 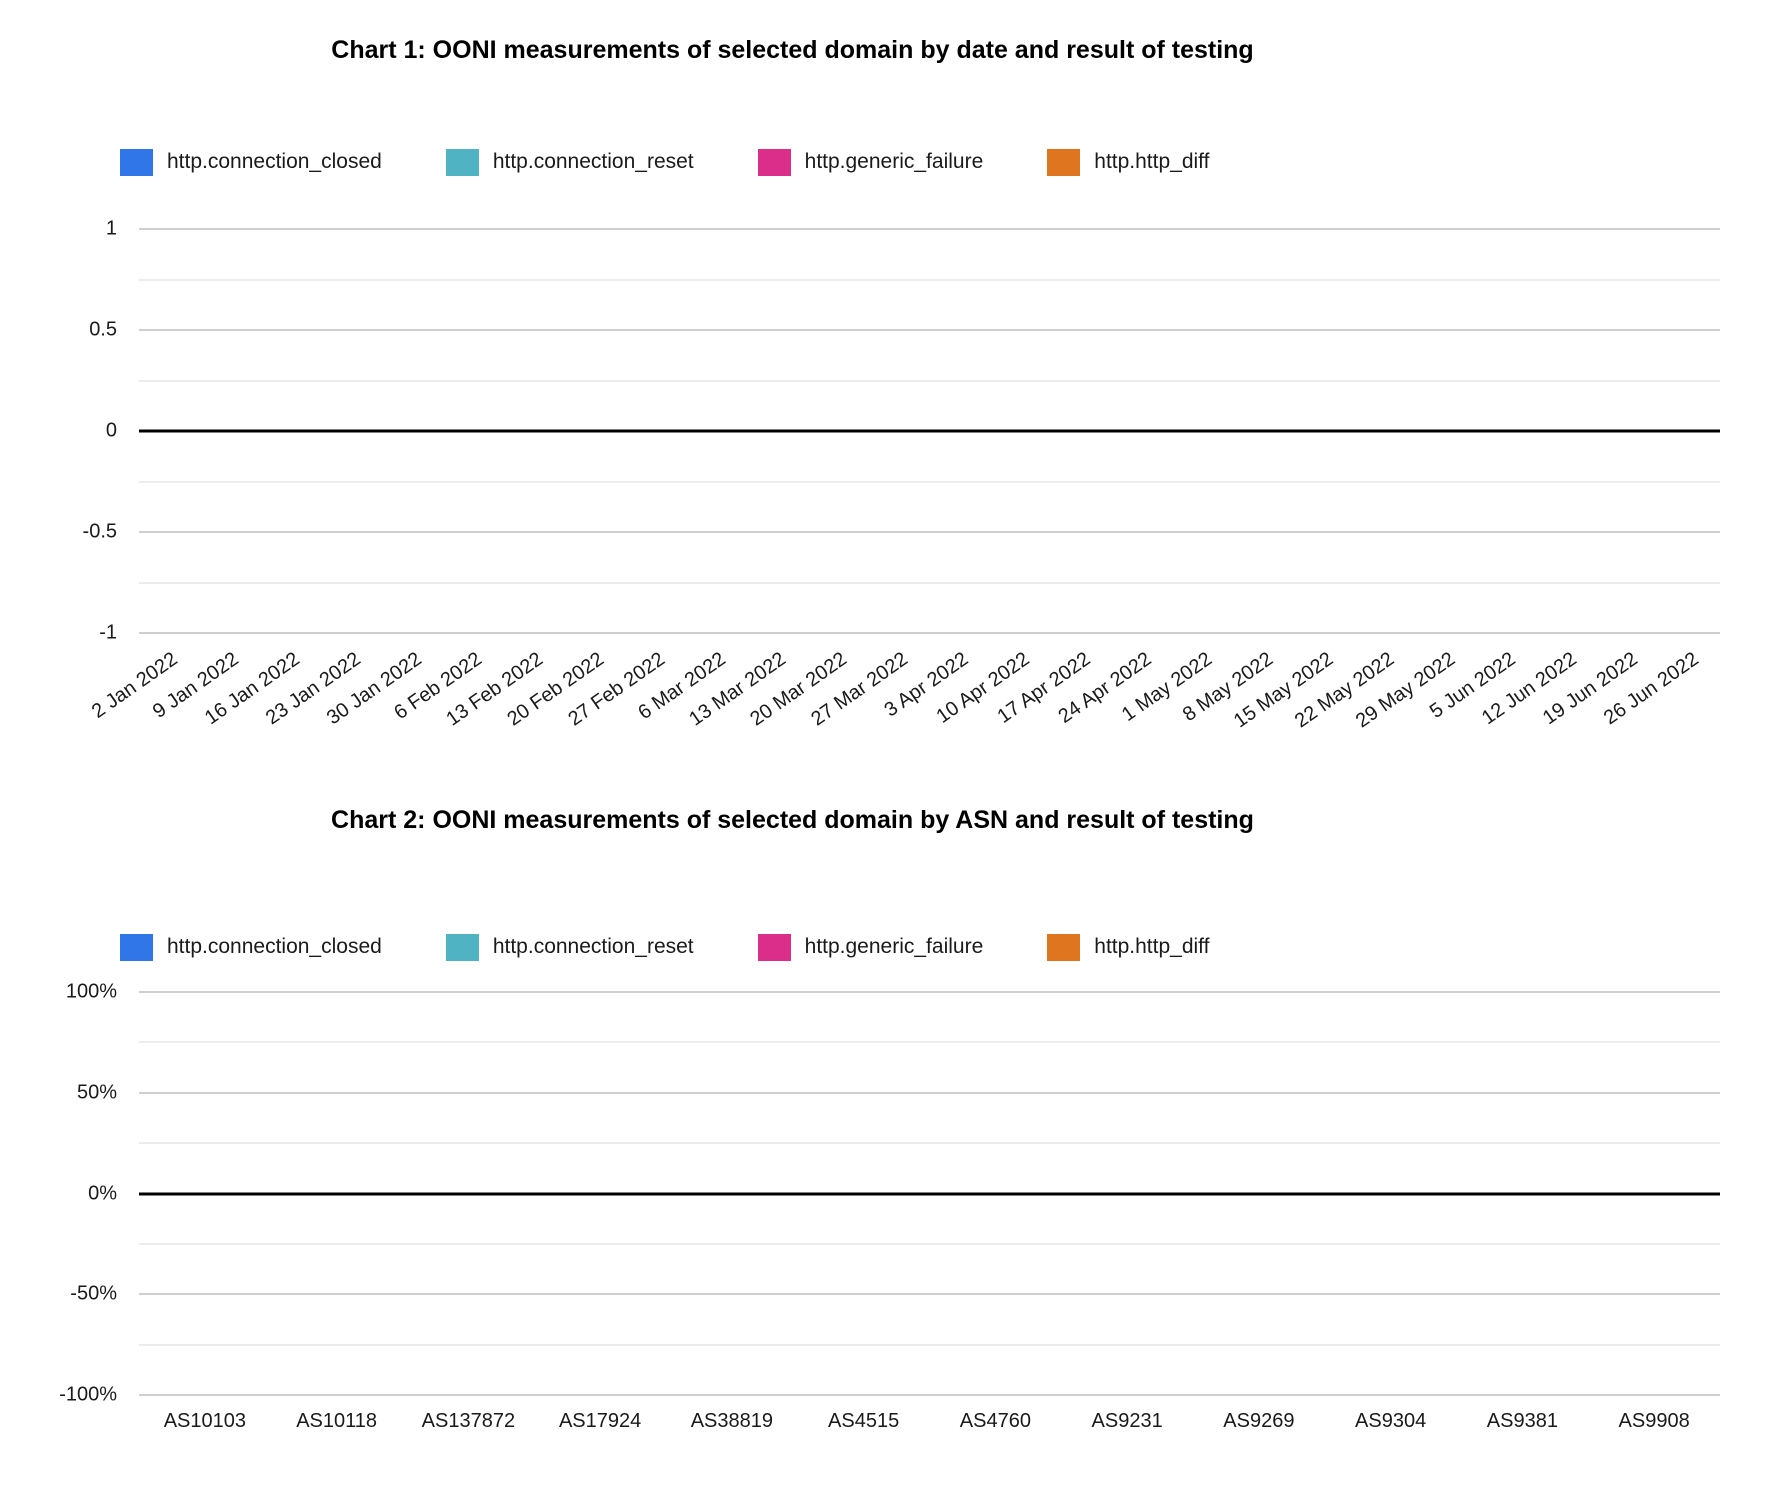 I want to click on x-tick-label: AS9231, so click(x=1127, y=1421).